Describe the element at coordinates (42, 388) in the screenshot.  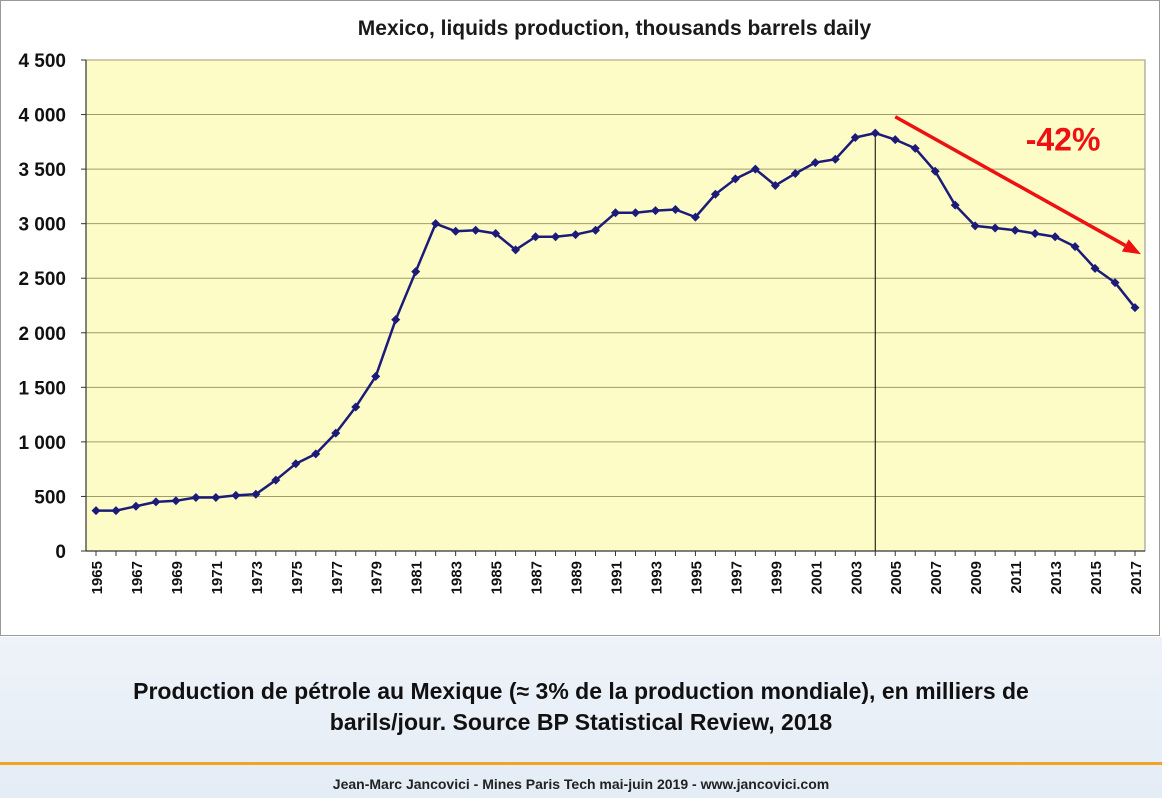
I see `y-tick-label: 1 500` at that location.